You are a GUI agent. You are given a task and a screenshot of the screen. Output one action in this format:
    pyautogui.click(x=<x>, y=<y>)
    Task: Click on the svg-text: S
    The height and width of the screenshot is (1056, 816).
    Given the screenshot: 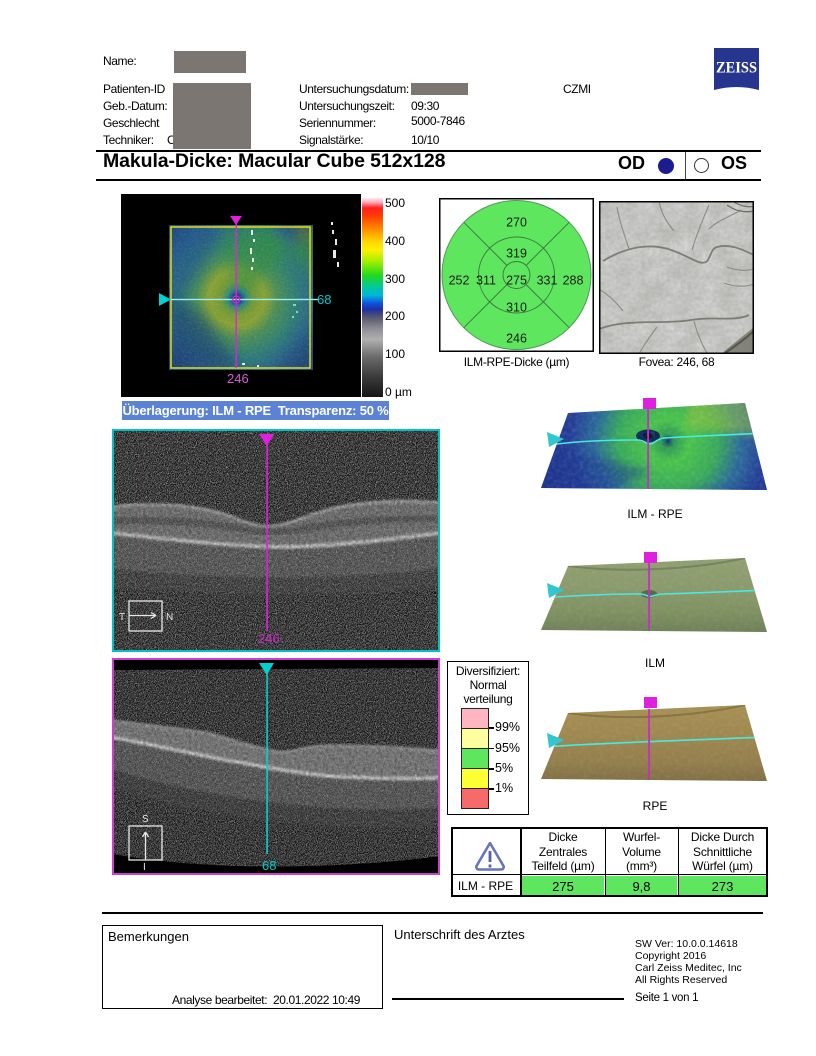 What is the action you would take?
    pyautogui.click(x=145, y=819)
    